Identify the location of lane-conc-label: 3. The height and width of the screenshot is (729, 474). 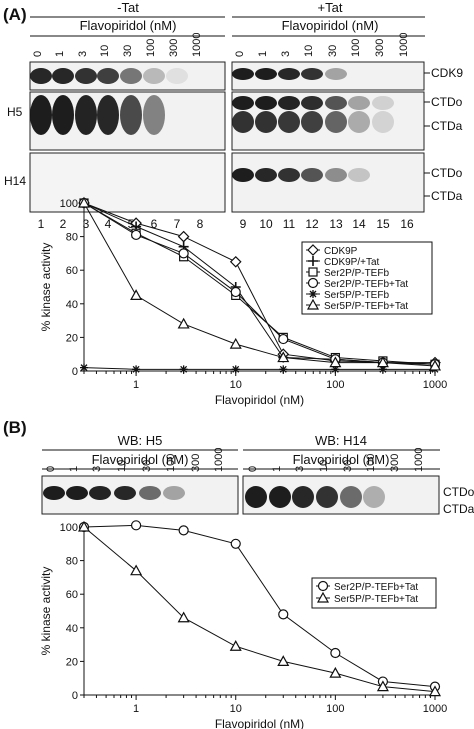
(300, 469).